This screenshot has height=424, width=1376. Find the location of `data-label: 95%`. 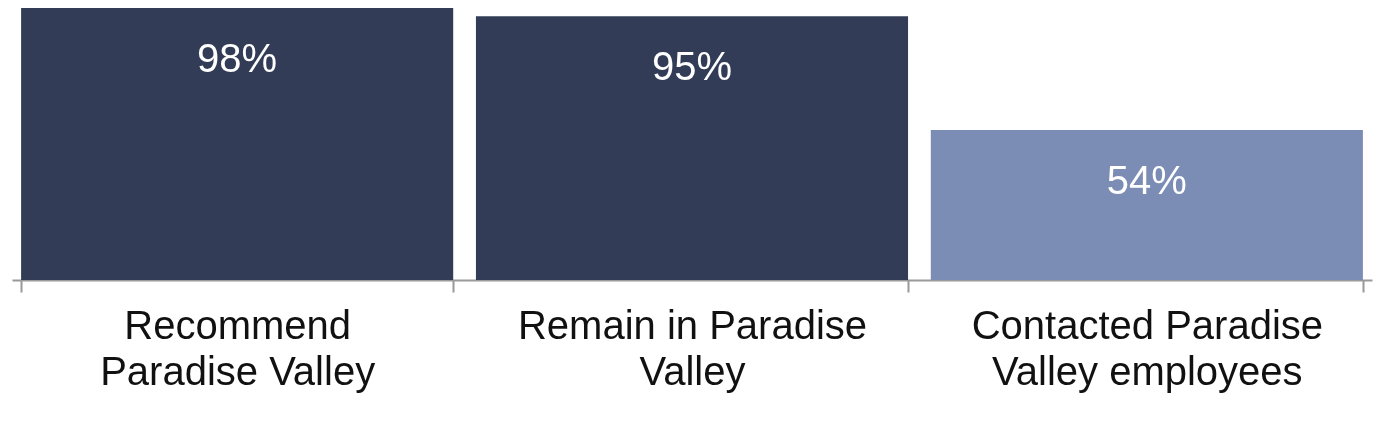

data-label: 95% is located at coordinates (692, 66).